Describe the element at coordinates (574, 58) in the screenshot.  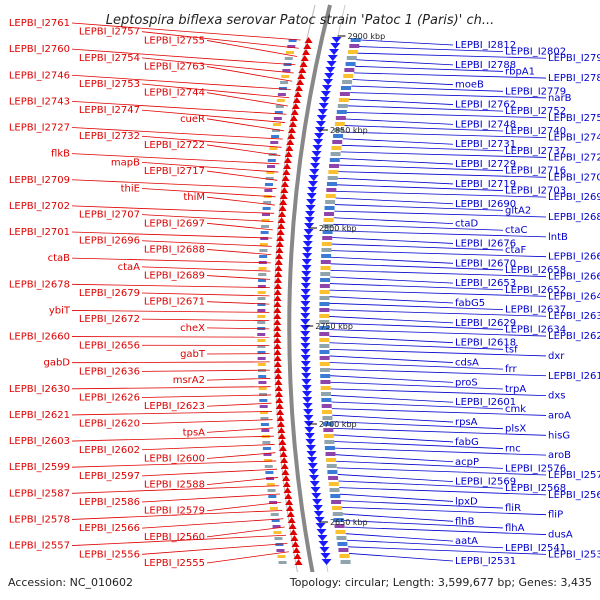
I see `gene-label-right: LEPBI_I2797` at that location.